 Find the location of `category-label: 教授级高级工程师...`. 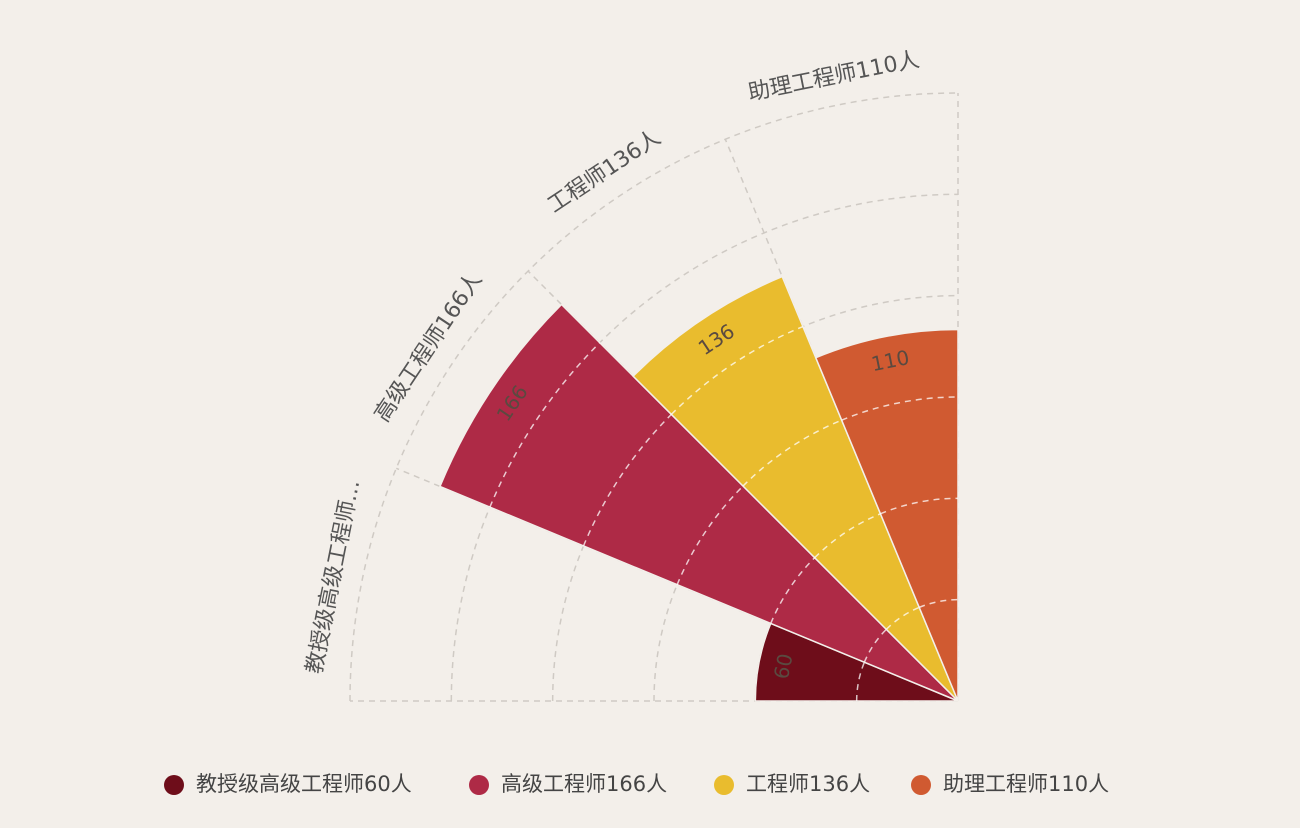

category-label: 教授级高级工程师... is located at coordinates (333, 577).